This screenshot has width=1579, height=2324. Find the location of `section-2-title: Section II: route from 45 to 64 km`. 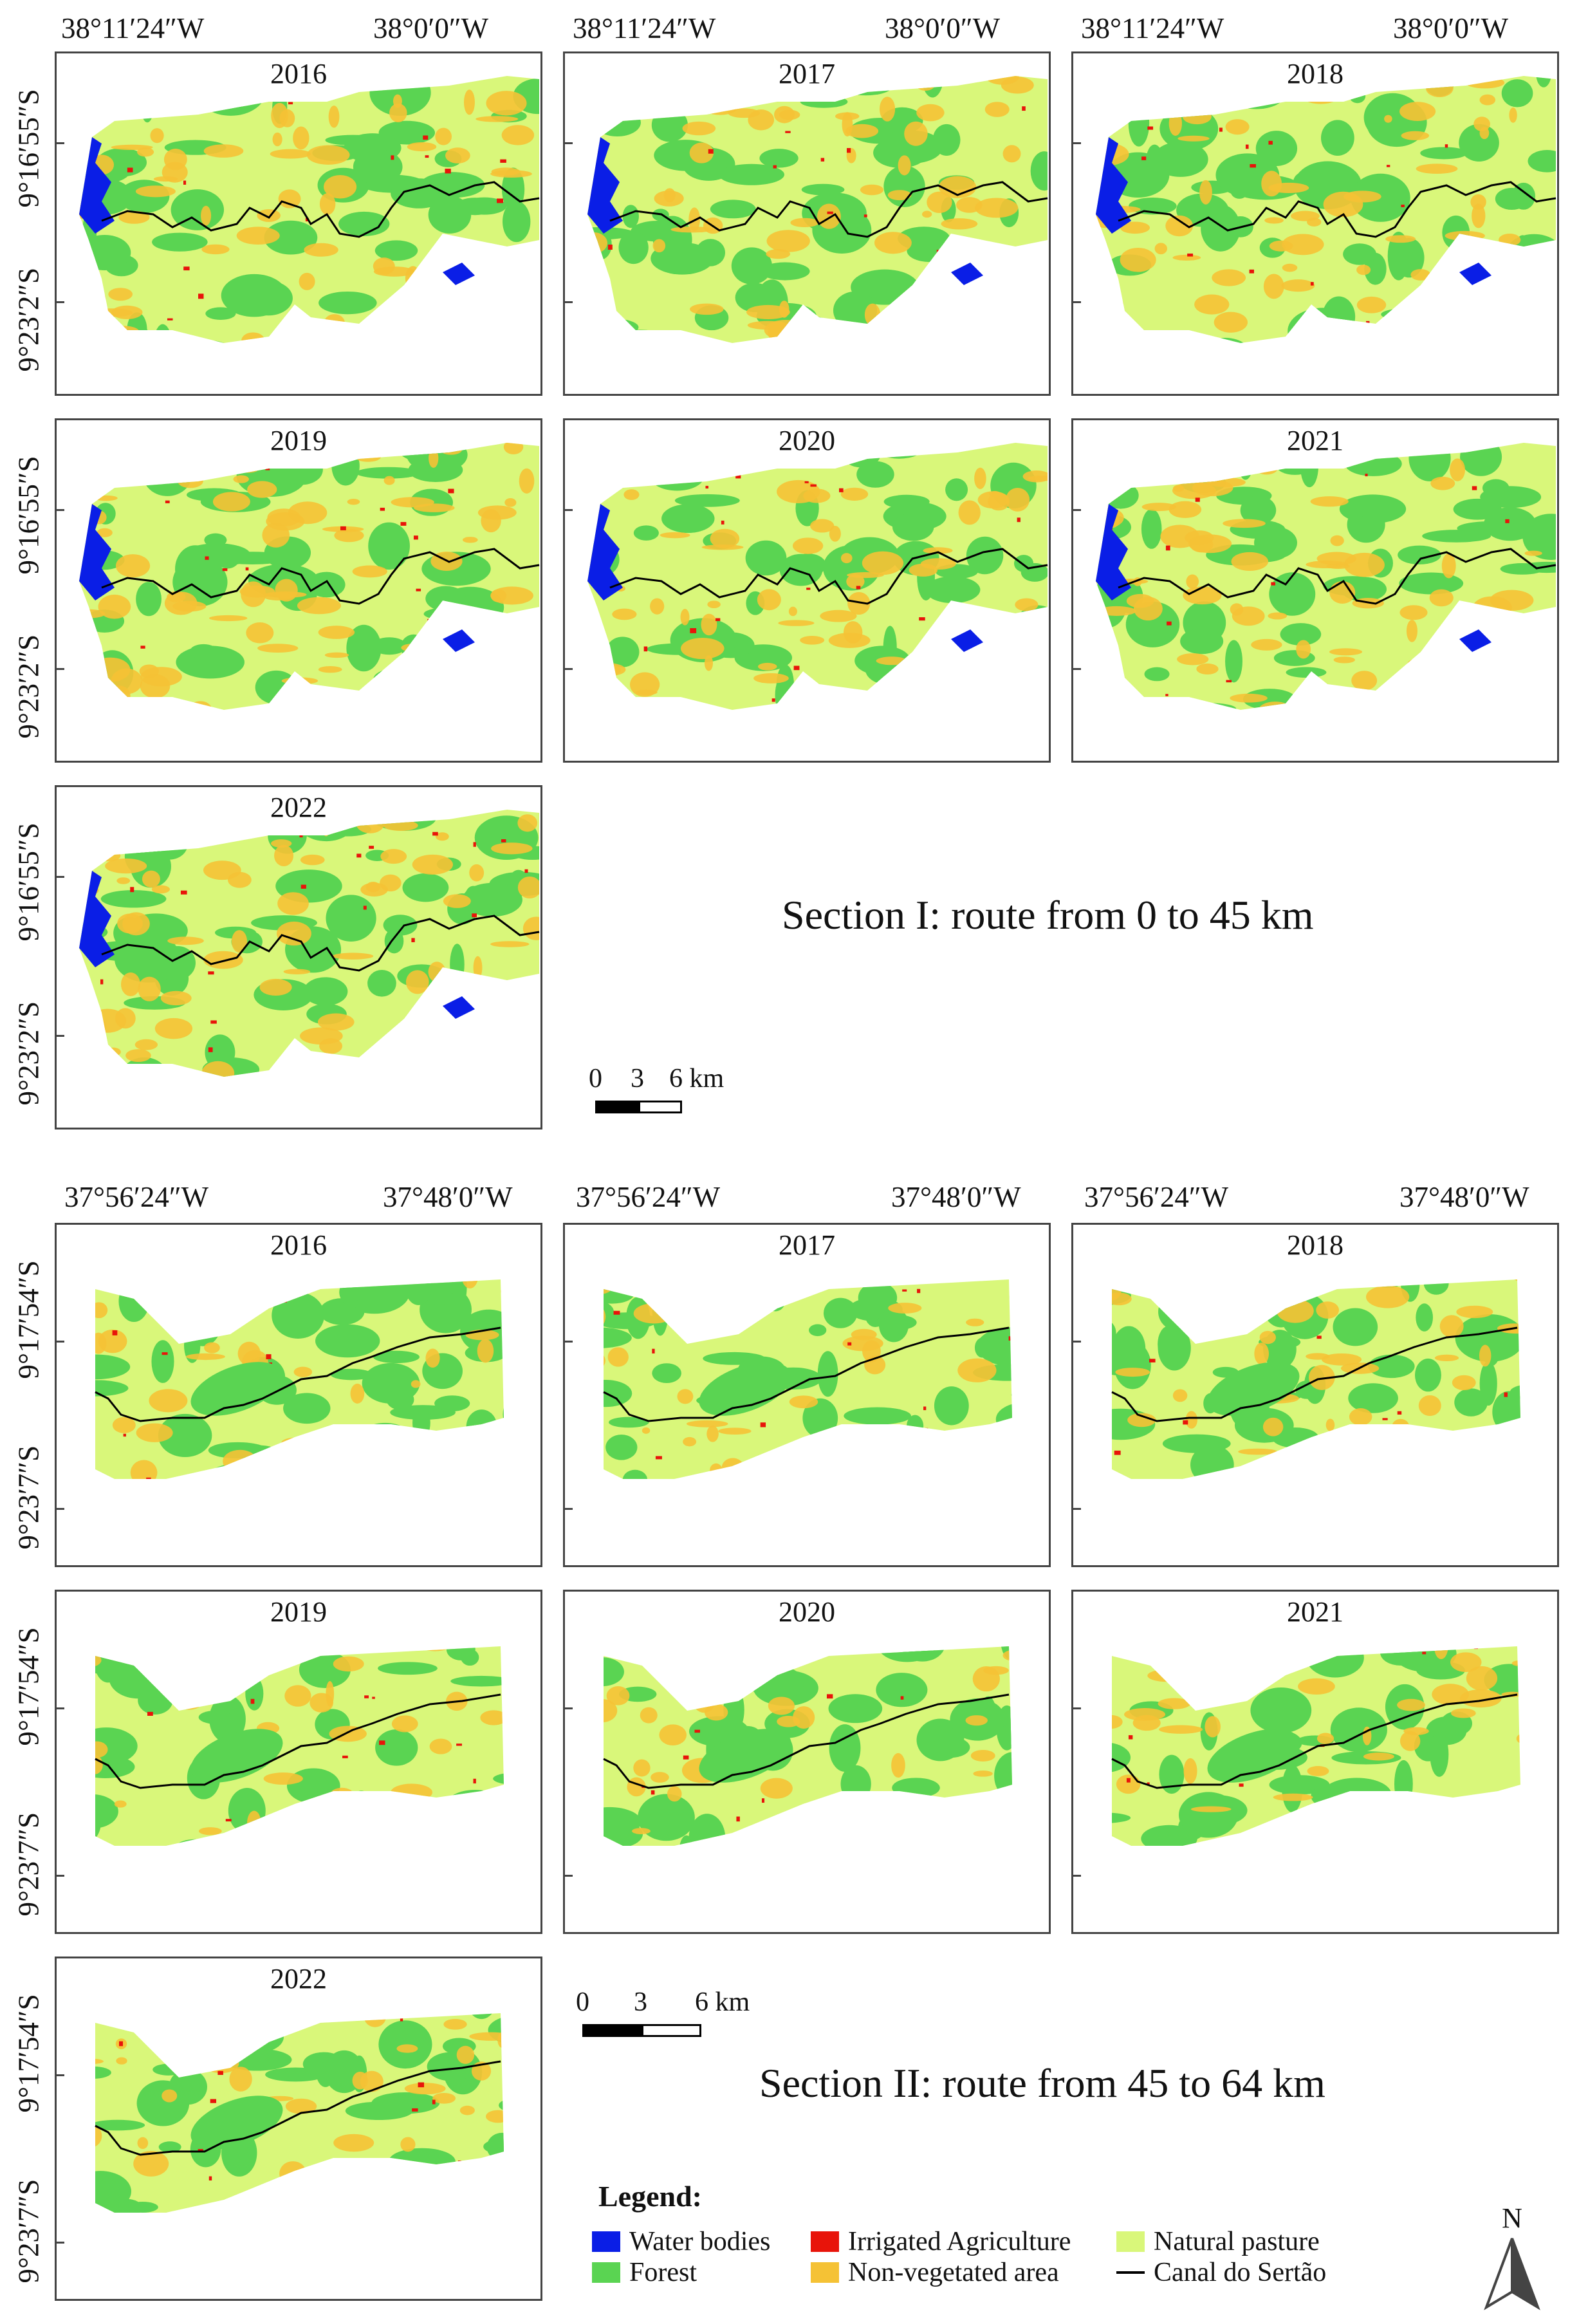

section-2-title: Section II: route from 45 to 64 km is located at coordinates (1042, 2083).